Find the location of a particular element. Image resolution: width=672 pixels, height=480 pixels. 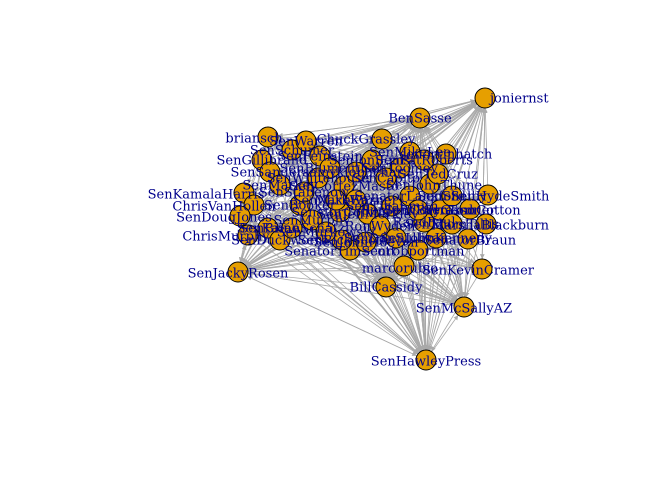

node-senwarren is located at coordinates (306, 141).